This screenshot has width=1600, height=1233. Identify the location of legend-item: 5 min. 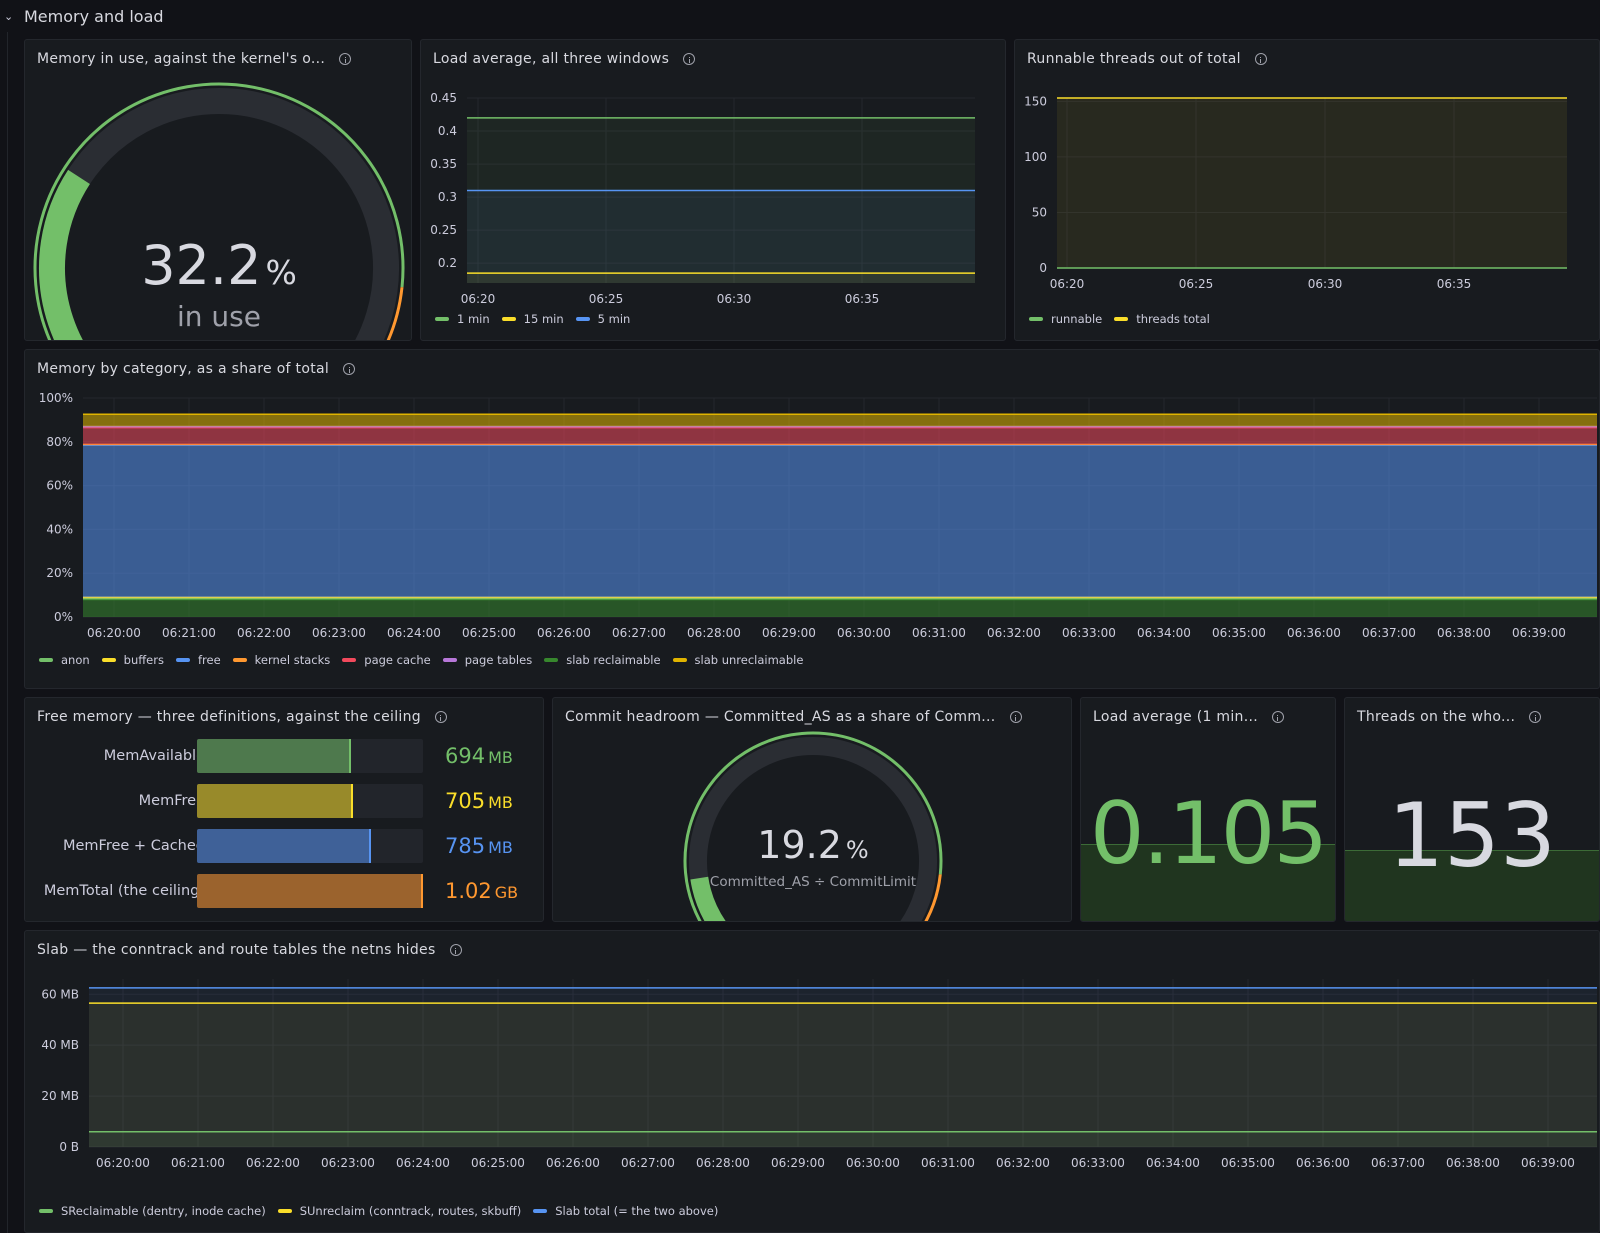
(603, 319).